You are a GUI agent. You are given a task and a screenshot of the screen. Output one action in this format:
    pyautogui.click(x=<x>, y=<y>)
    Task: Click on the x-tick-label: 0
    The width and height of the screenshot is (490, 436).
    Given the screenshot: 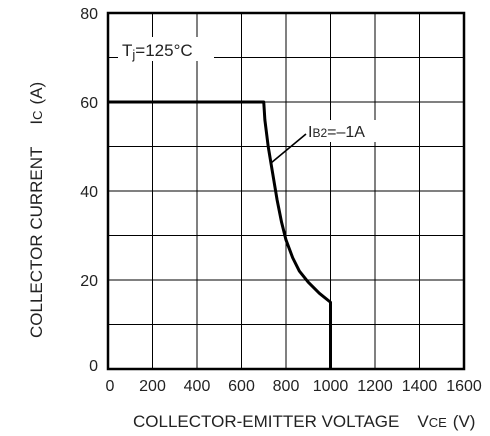 What is the action you would take?
    pyautogui.click(x=110, y=386)
    